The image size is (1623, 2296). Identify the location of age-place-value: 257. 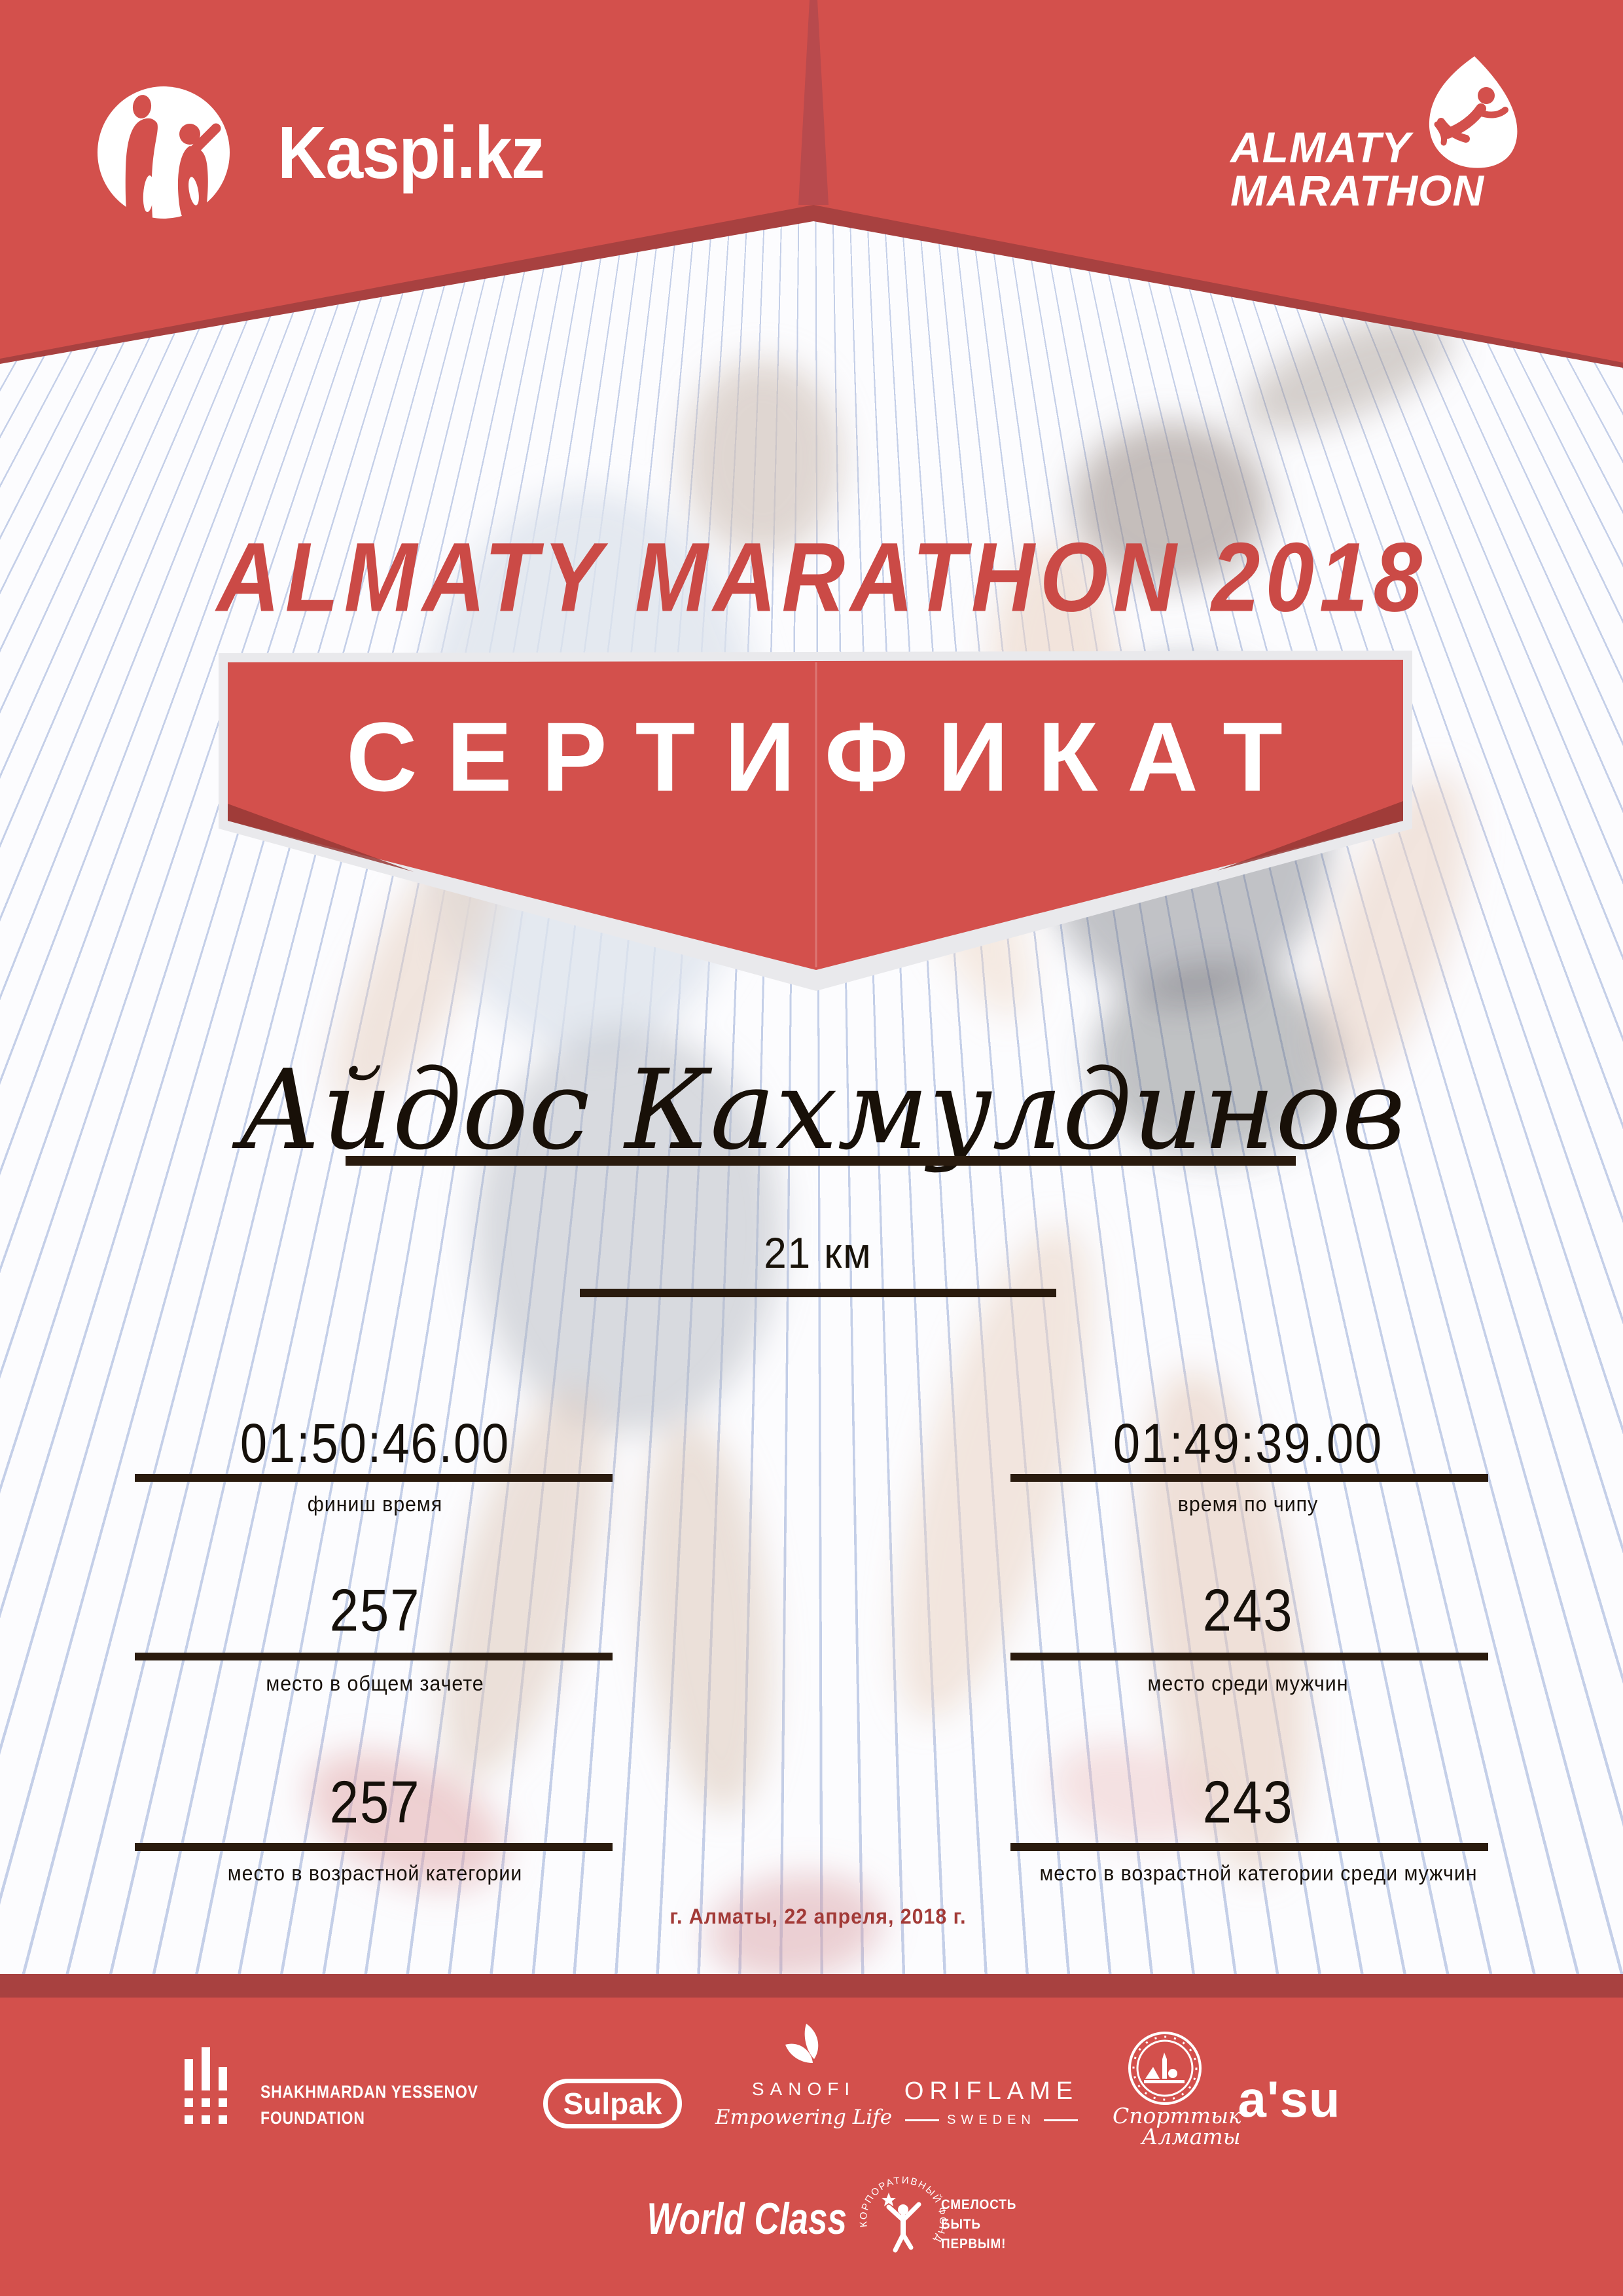
(375, 1801).